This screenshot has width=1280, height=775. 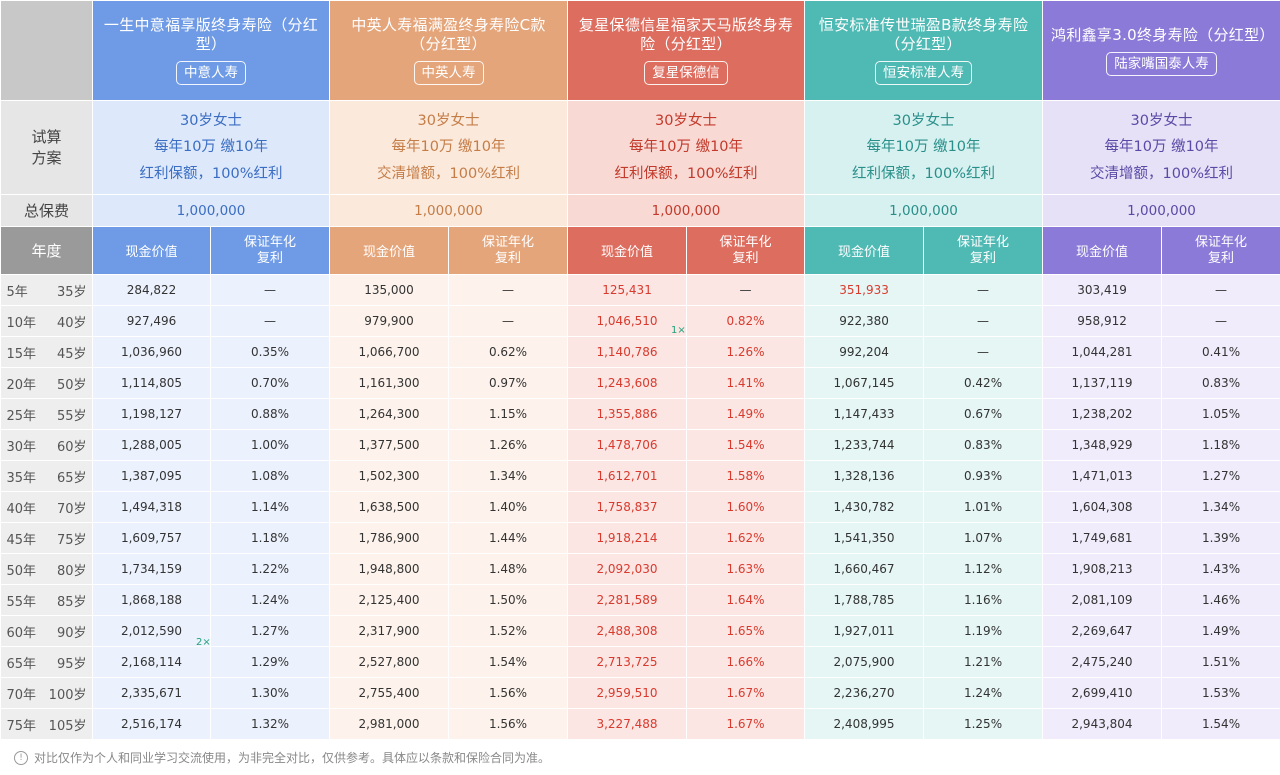 I want to click on cash-value-cell: 1,243,608, so click(x=627, y=383).